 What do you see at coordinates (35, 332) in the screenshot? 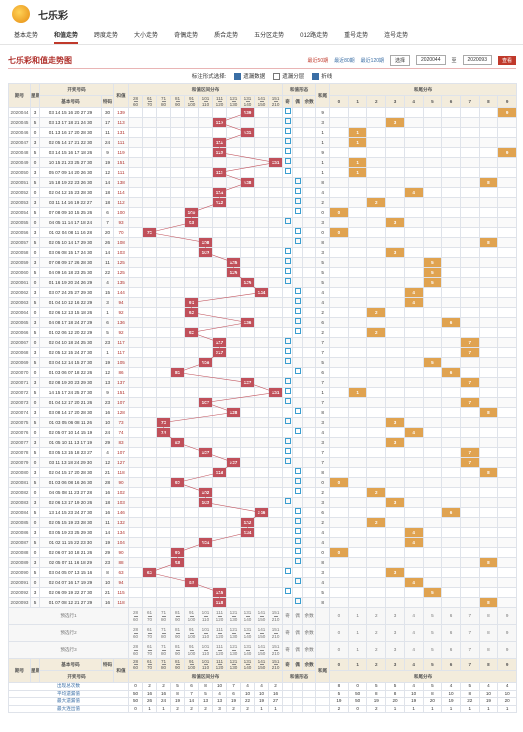
I see `week: 5` at bounding box center [35, 332].